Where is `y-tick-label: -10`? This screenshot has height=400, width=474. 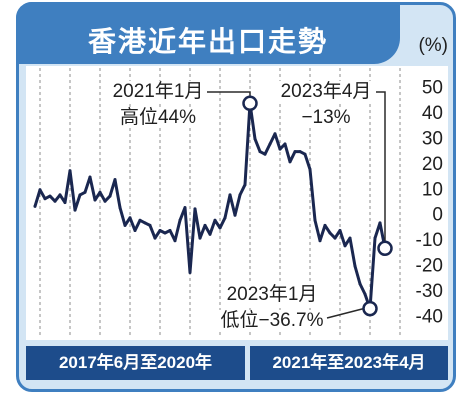
y-tick-label: -10 is located at coordinates (429, 240).